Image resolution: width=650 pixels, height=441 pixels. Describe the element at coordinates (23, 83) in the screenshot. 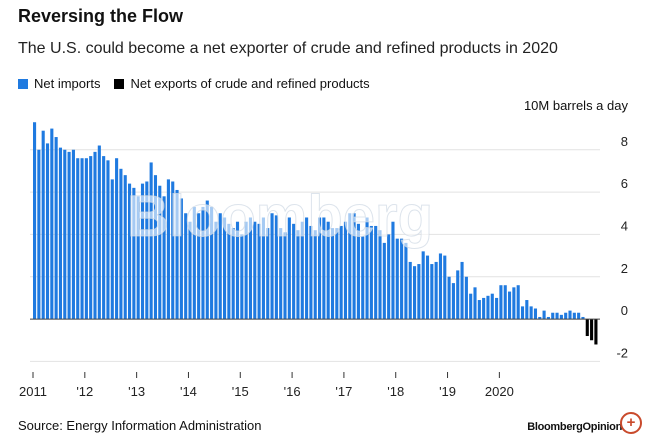

I see `legend-swatch-net-imports` at that location.